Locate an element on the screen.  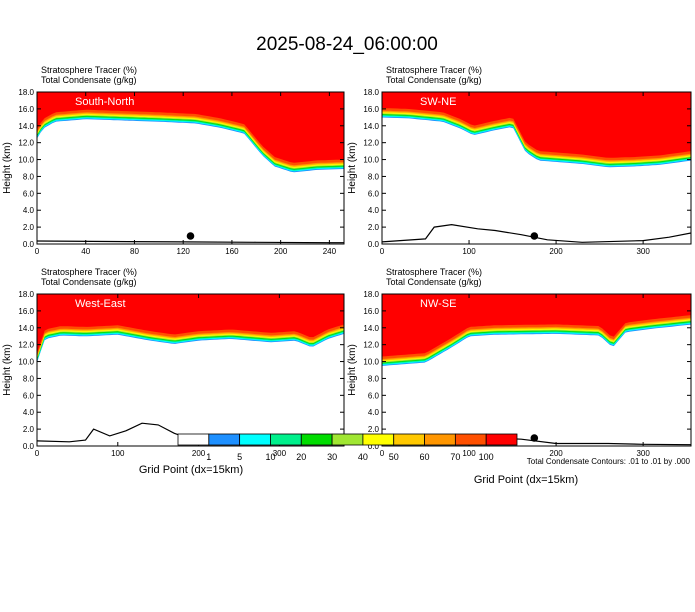
colorbar-label: 70 is located at coordinates (455, 457).